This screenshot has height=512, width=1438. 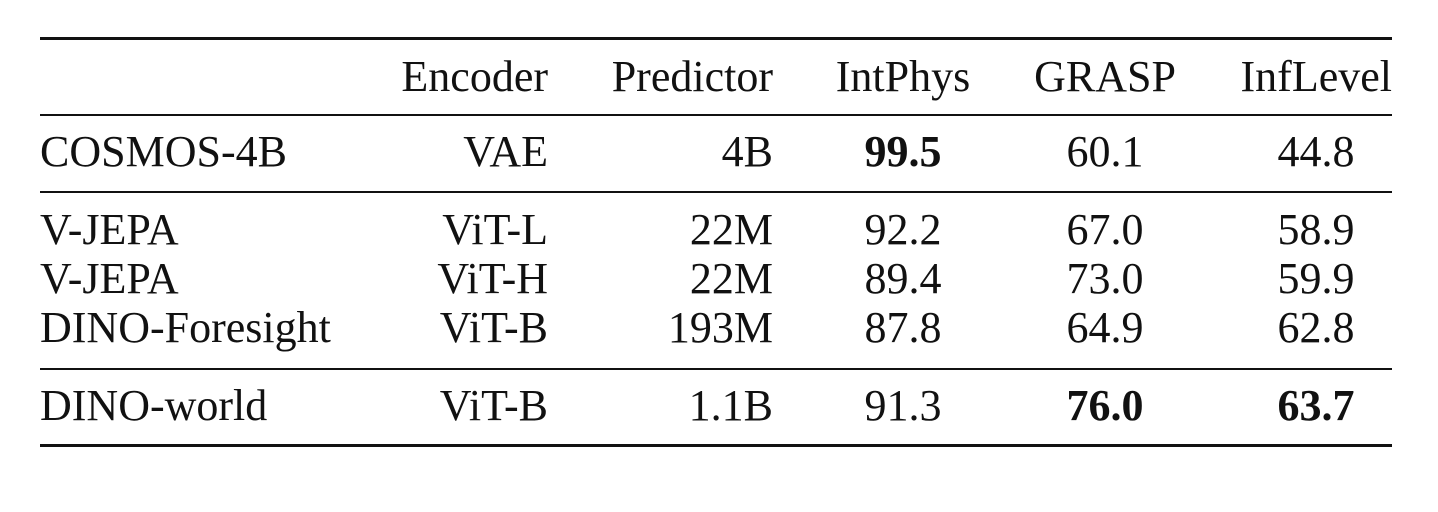 What do you see at coordinates (1316, 76) in the screenshot?
I see `column-header: InfLevel` at bounding box center [1316, 76].